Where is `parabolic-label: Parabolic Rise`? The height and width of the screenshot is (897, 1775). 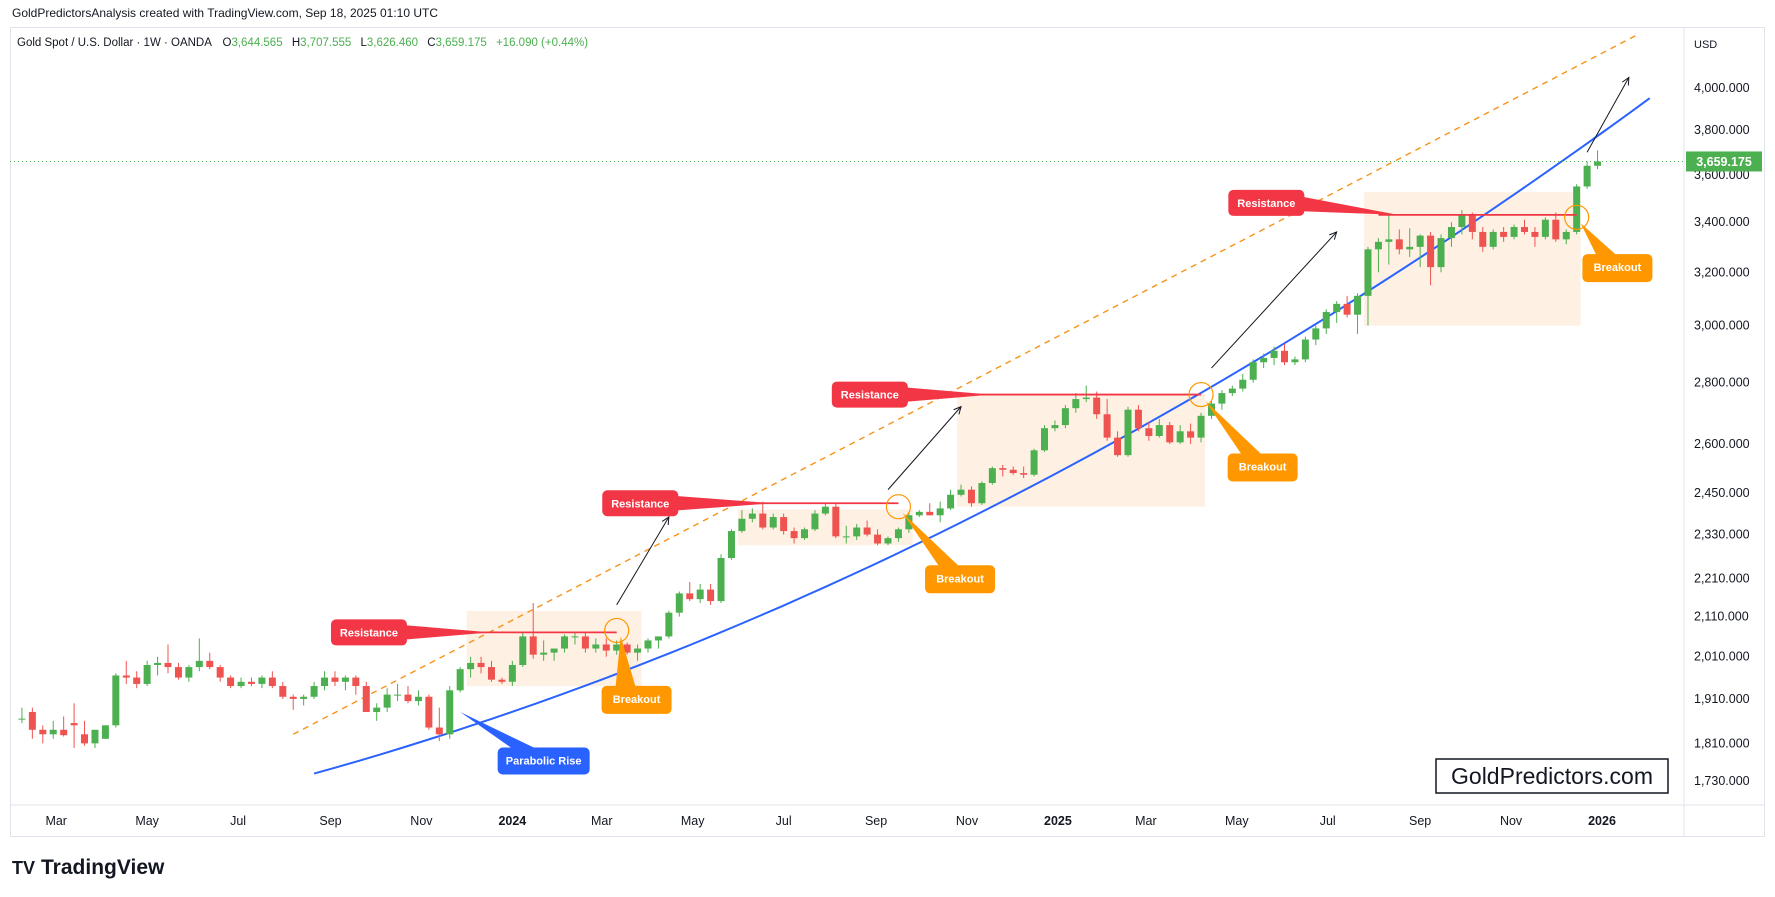 parabolic-label: Parabolic Rise is located at coordinates (544, 762).